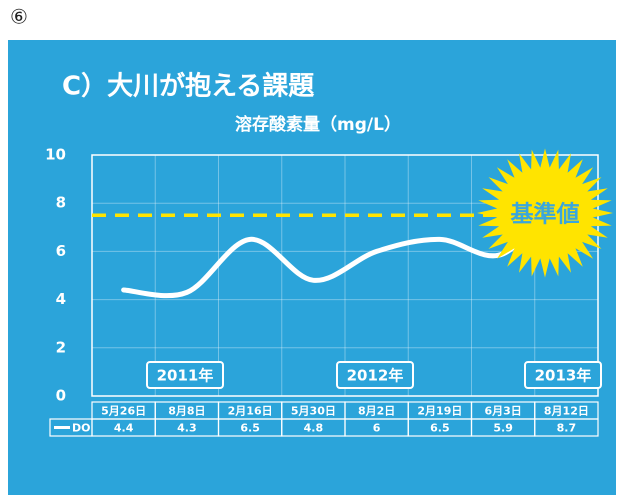 The width and height of the screenshot is (624, 499). I want to click on table-value: 5.9, so click(503, 428).